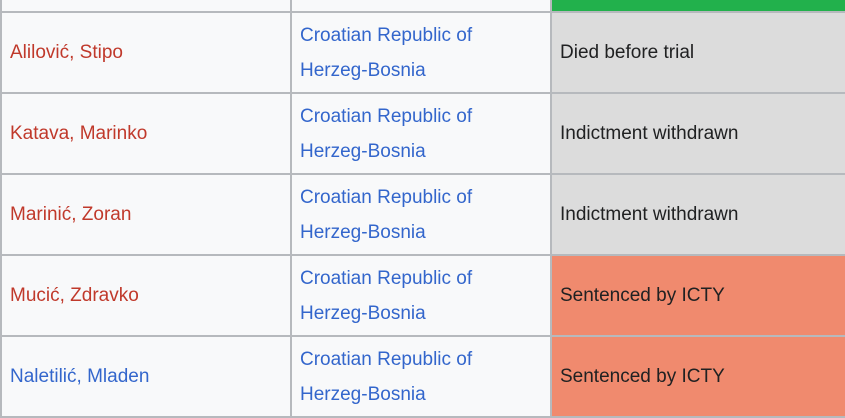 This screenshot has height=418, width=845. I want to click on status-cell-partial, so click(697, 6).